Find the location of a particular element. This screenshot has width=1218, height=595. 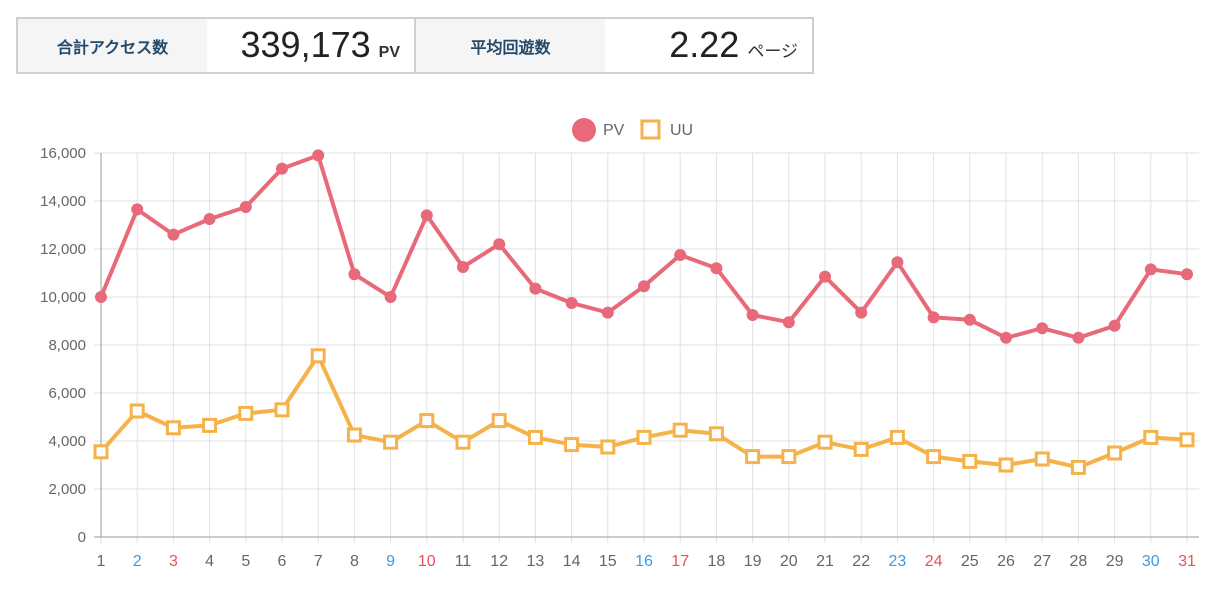

y-tick-label: 0 is located at coordinates (82, 537).